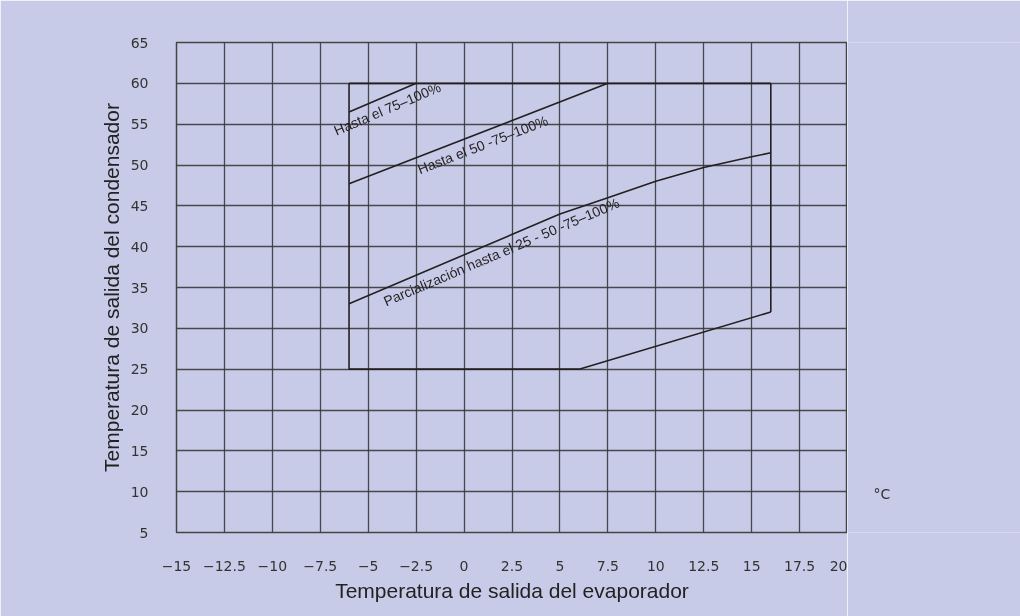  I want to click on x-tick-label: 7.5, so click(607, 565).